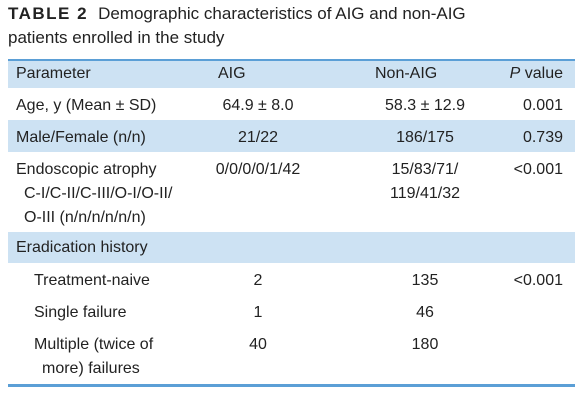 The image size is (587, 400). I want to click on header-cell: Parameter, so click(53, 73).